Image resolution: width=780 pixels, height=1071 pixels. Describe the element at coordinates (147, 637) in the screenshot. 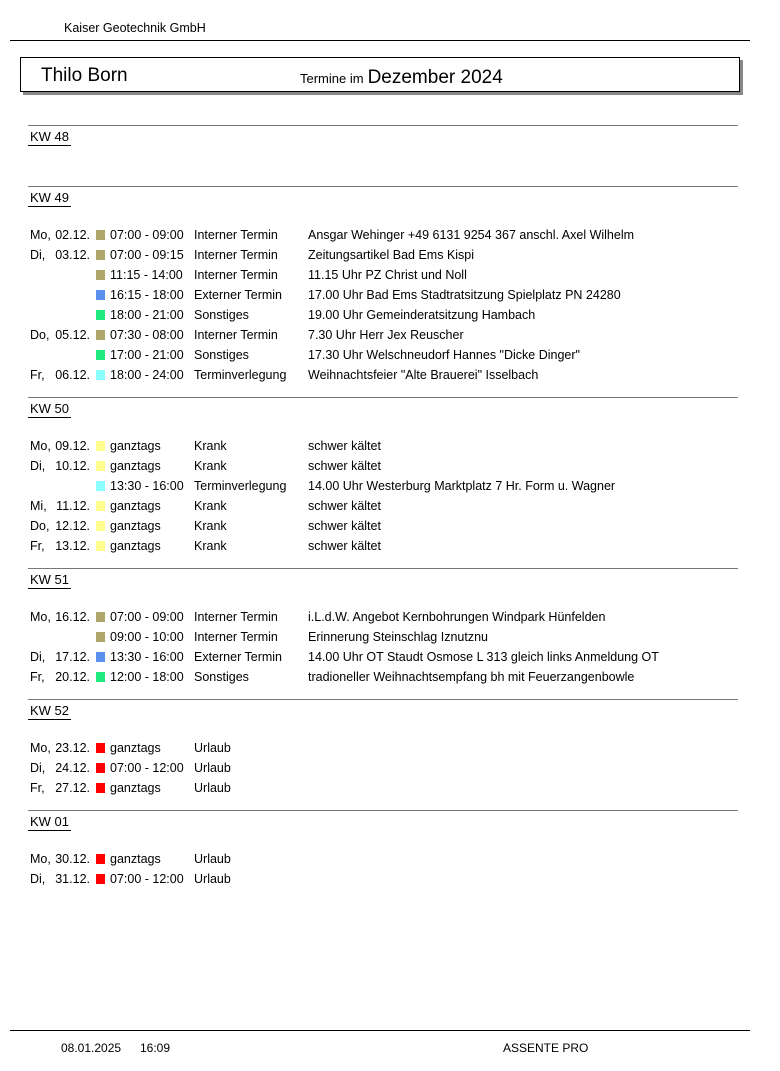

I see `time-range: 09:00 - 10:00` at that location.